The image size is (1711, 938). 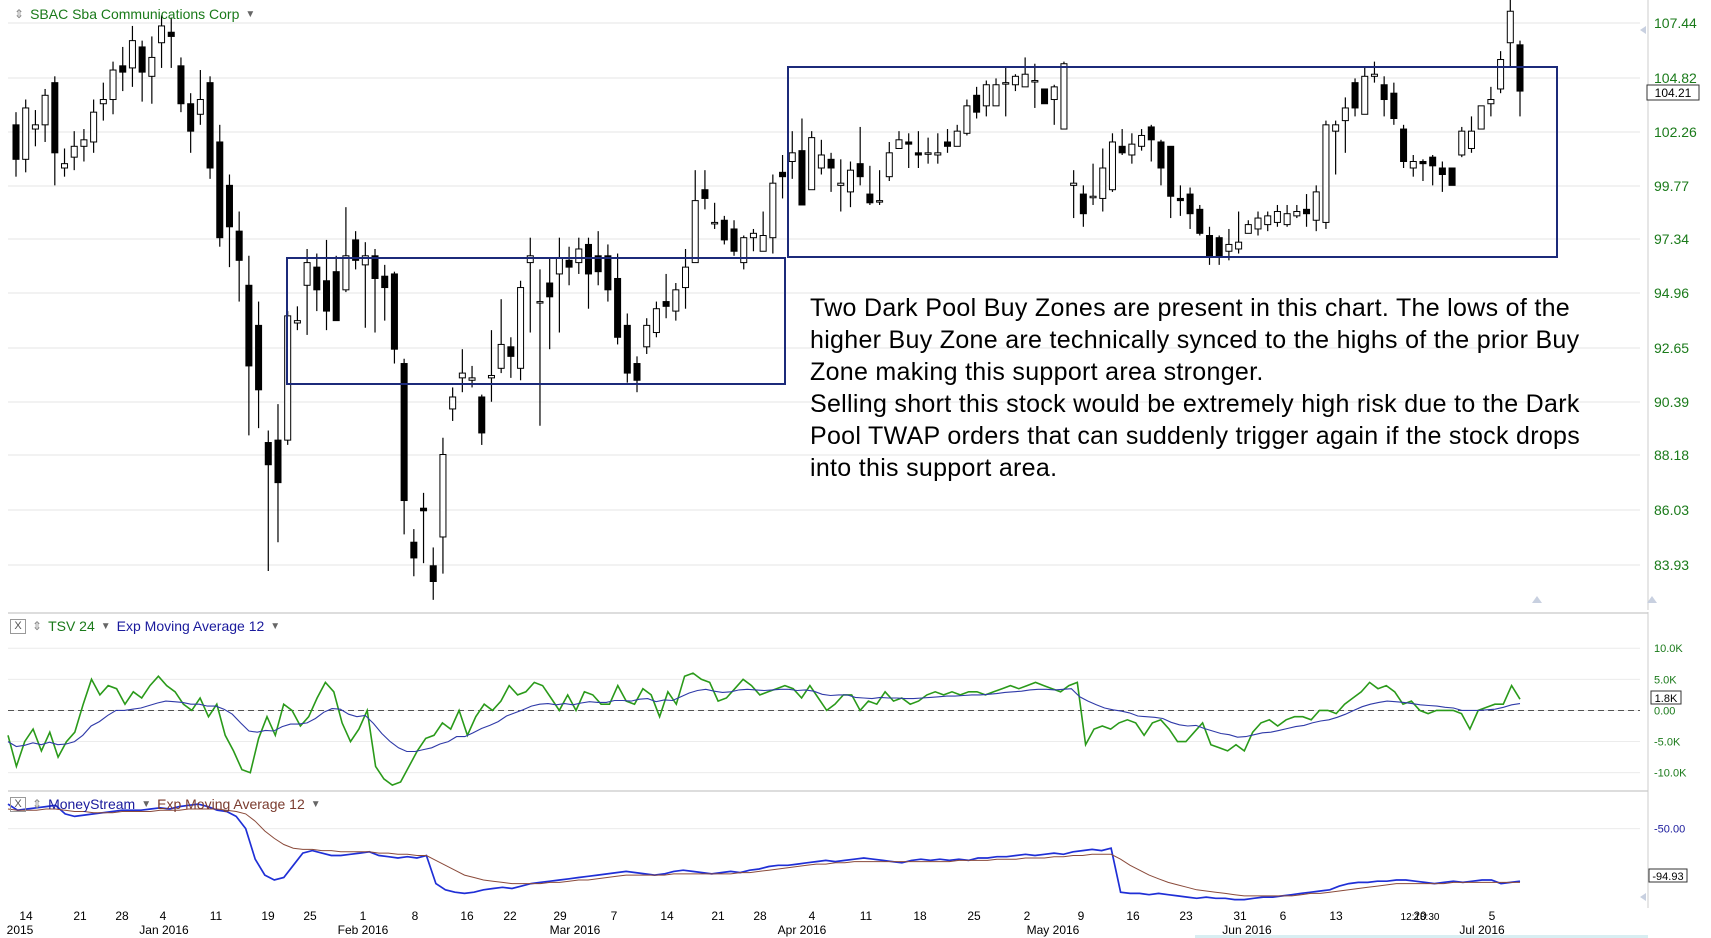 I want to click on x-month-label: Feb 2016, so click(x=363, y=930).